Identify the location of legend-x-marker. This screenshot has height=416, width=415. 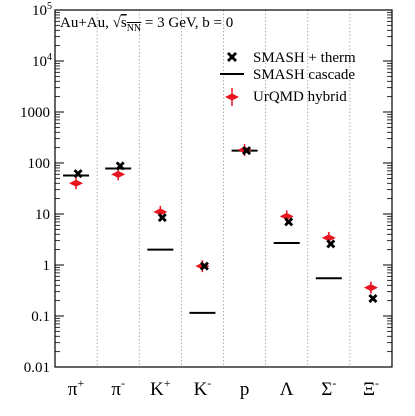
(232, 57).